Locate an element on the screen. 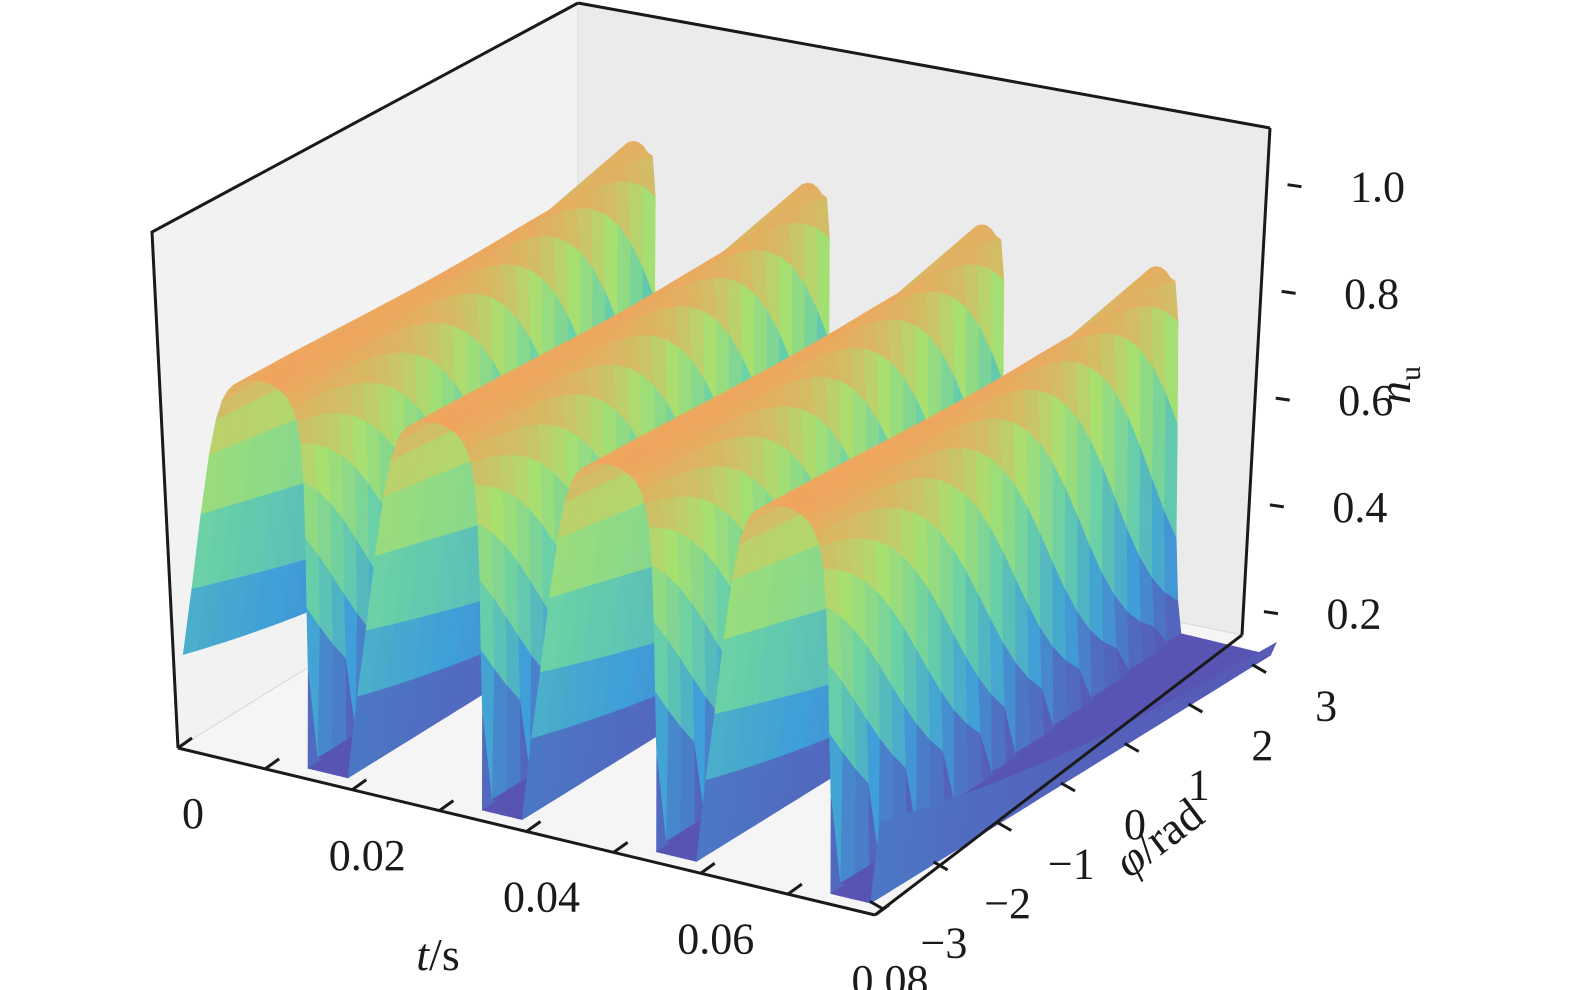 The width and height of the screenshot is (1575, 990). z-axis-ticks: 0.2 0.4 0.6 0.8 1.0 is located at coordinates (1334, 401).